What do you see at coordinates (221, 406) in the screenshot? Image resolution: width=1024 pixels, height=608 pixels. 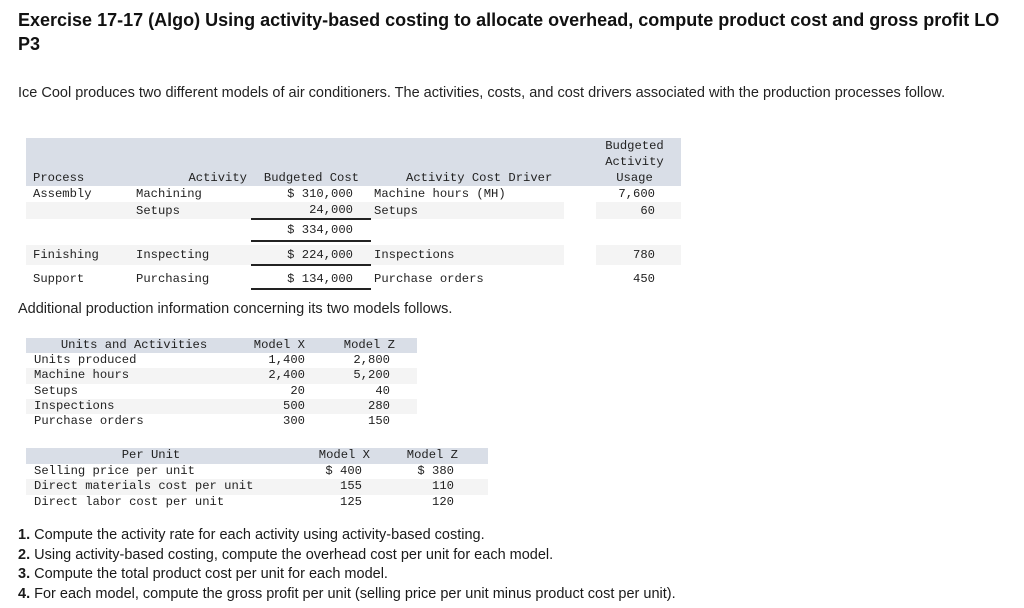 I see `table-row: Inspections 500 280` at bounding box center [221, 406].